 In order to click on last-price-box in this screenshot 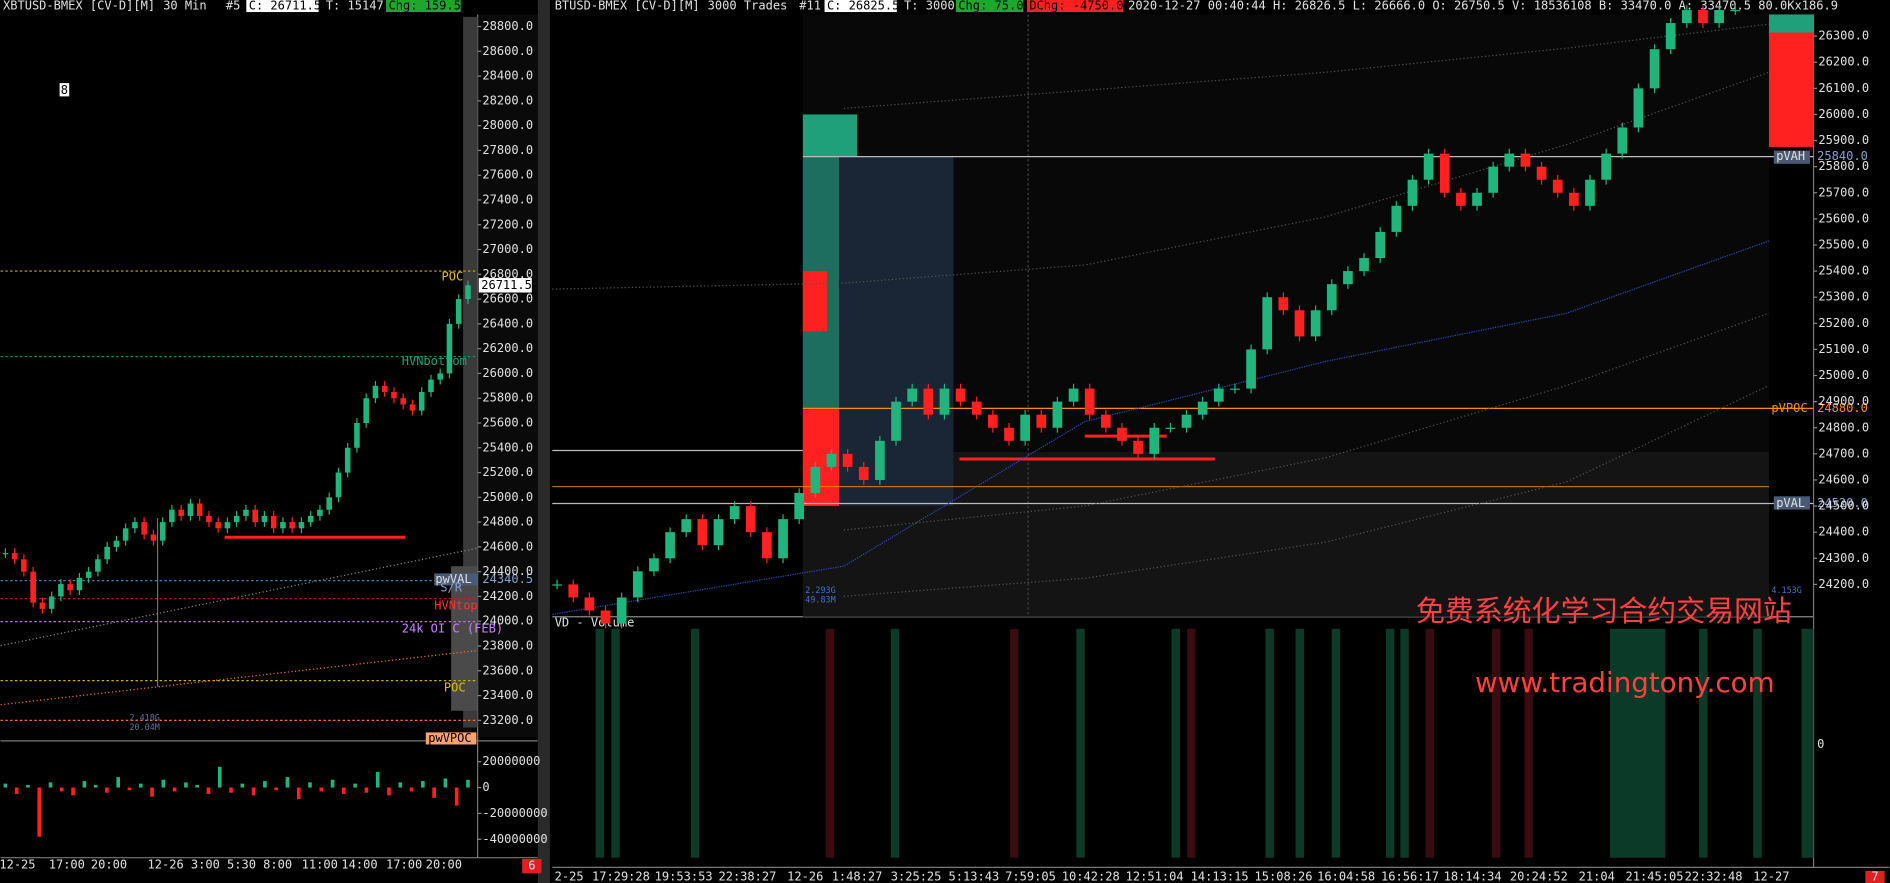, I will do `click(505, 285)`.